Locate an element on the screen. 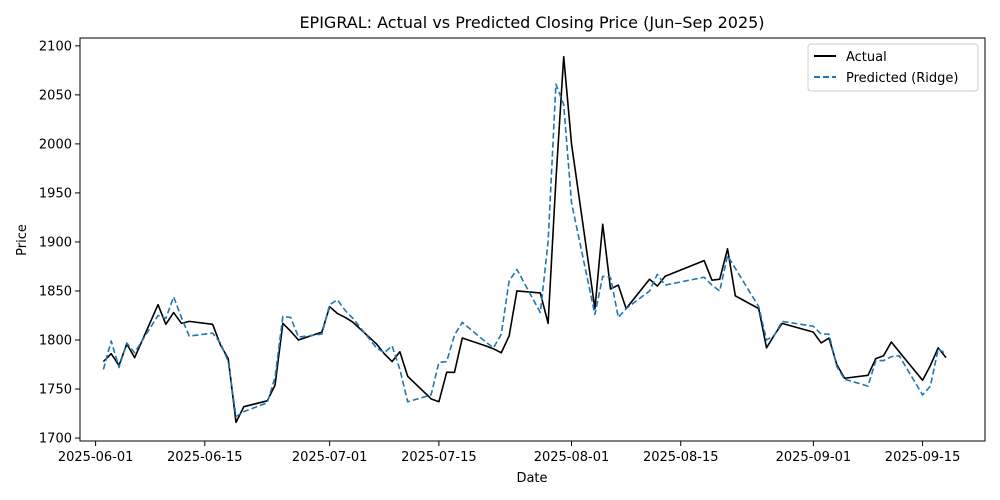  legend-label-predicted: Predicted (Ridge) is located at coordinates (902, 78).